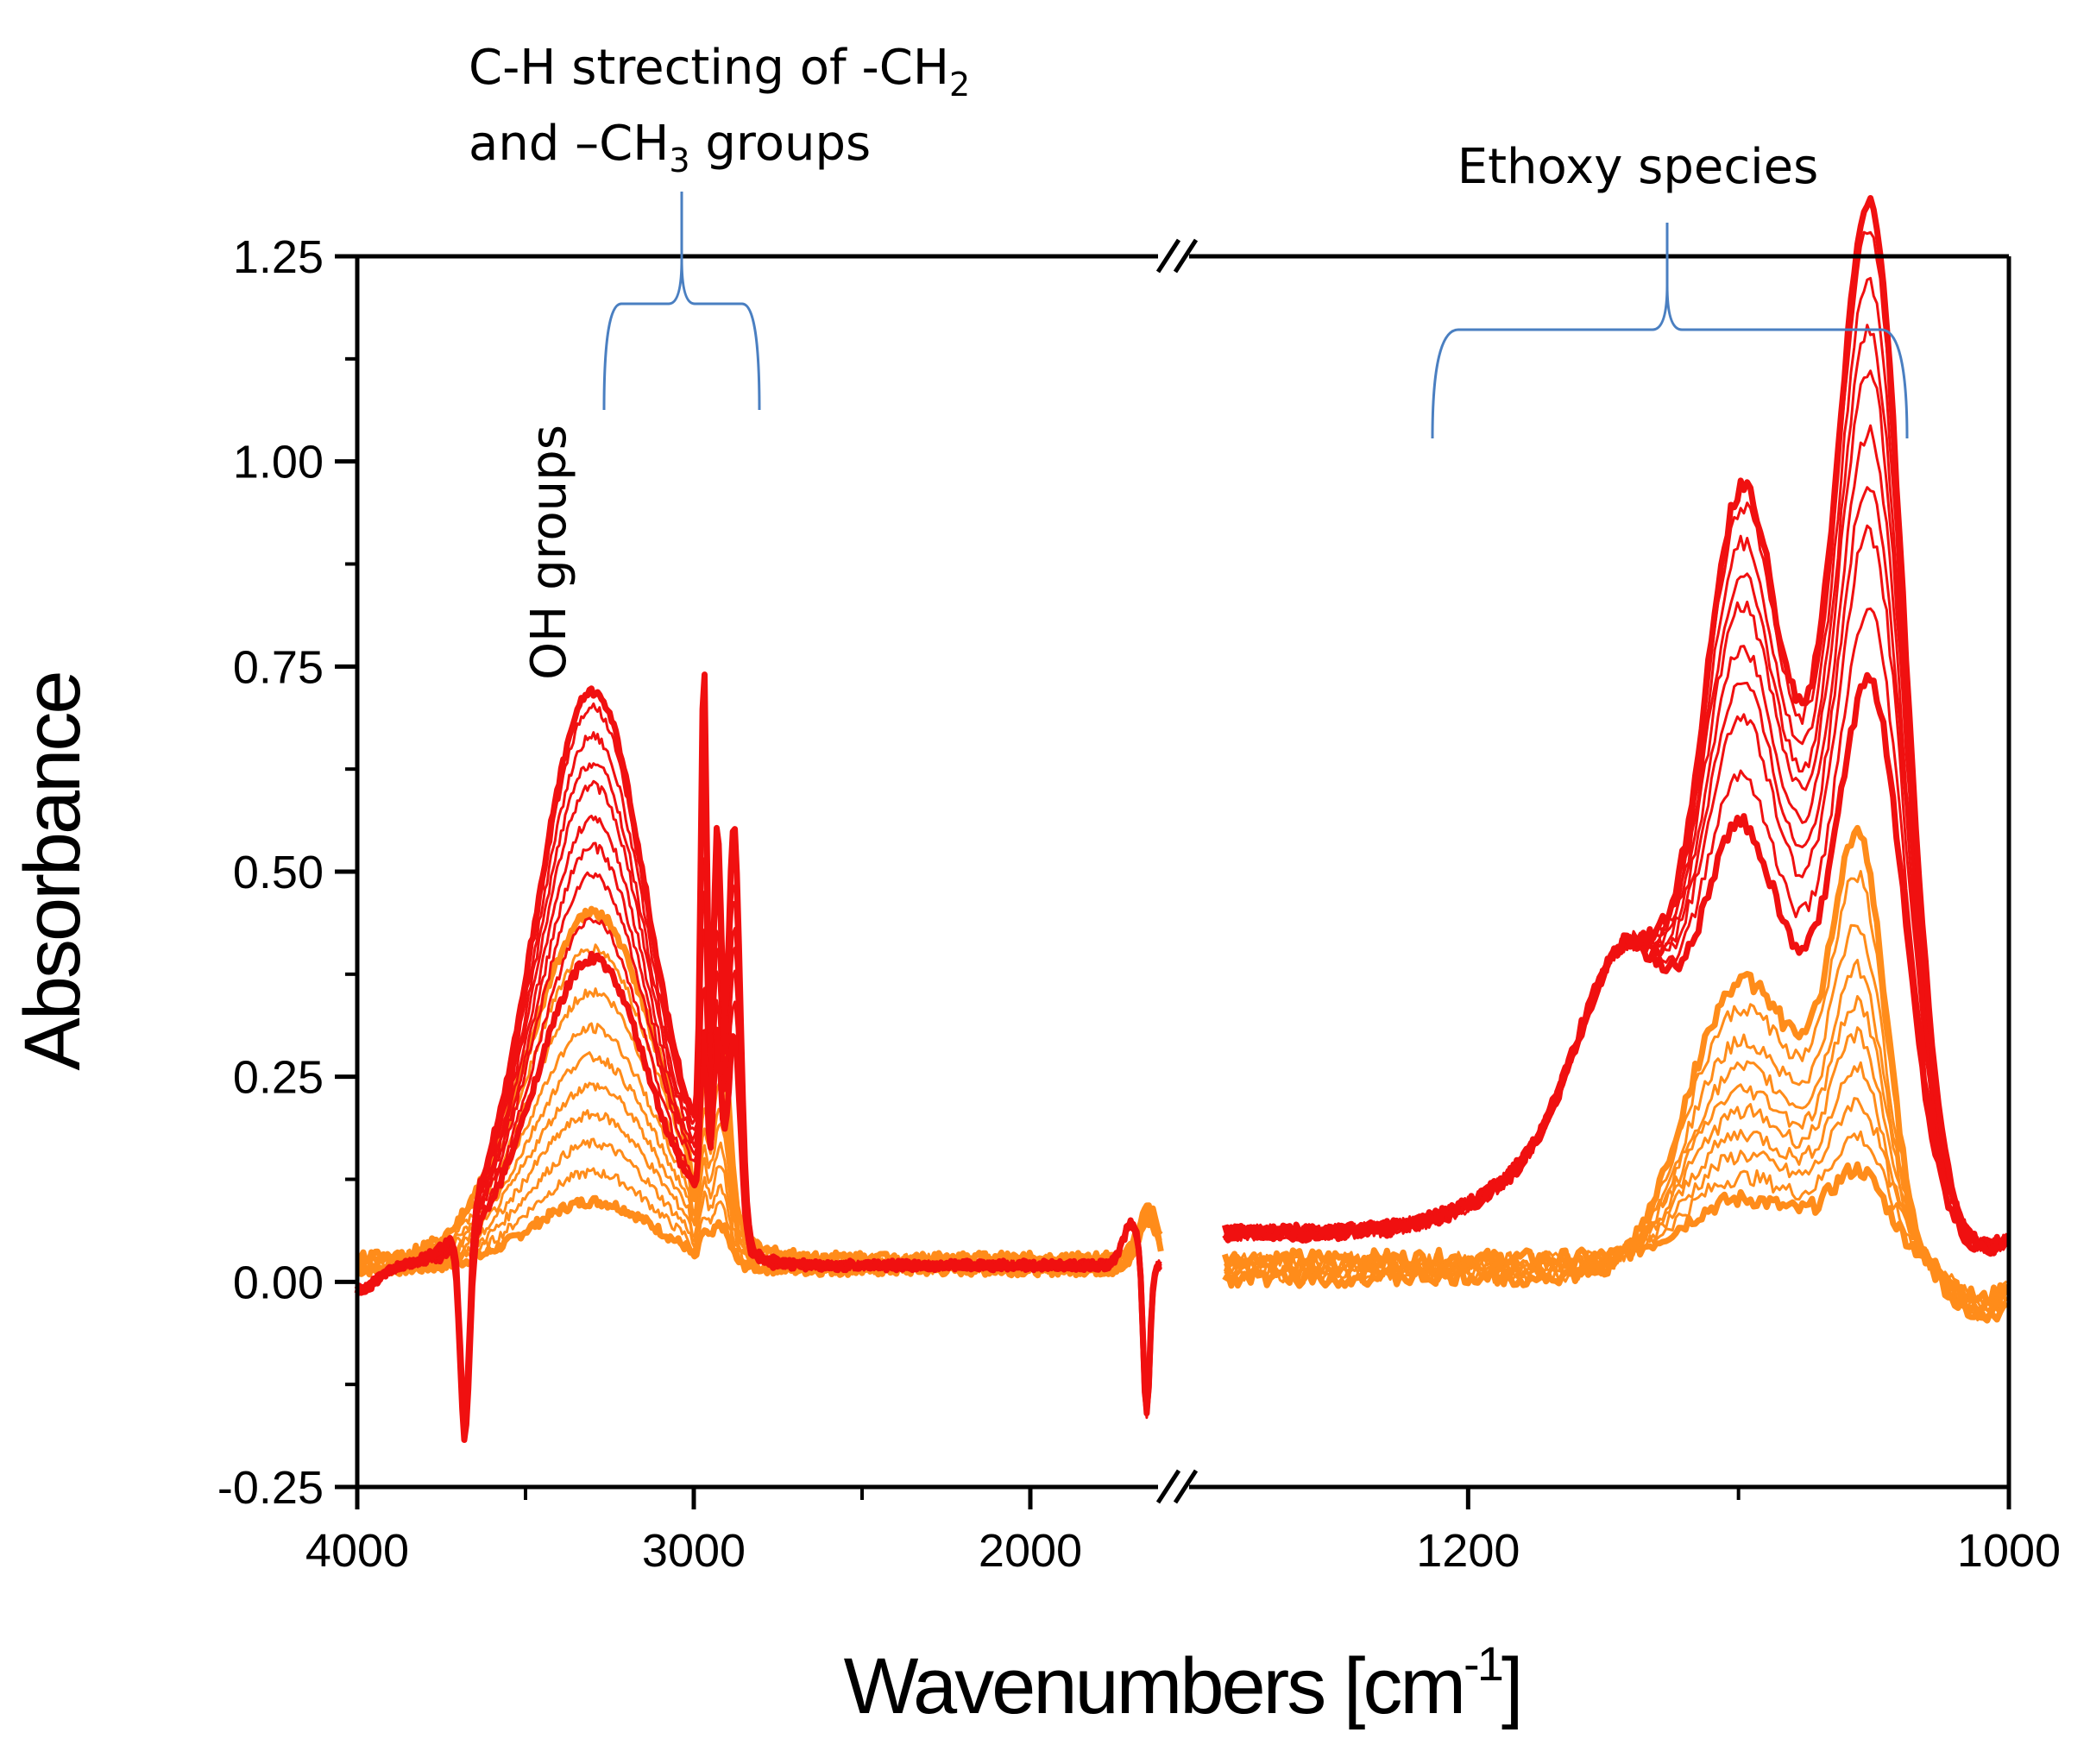 The width and height of the screenshot is (2090, 1764). Describe the element at coordinates (278, 873) in the screenshot. I see `y-tick-label: 0.50` at that location.